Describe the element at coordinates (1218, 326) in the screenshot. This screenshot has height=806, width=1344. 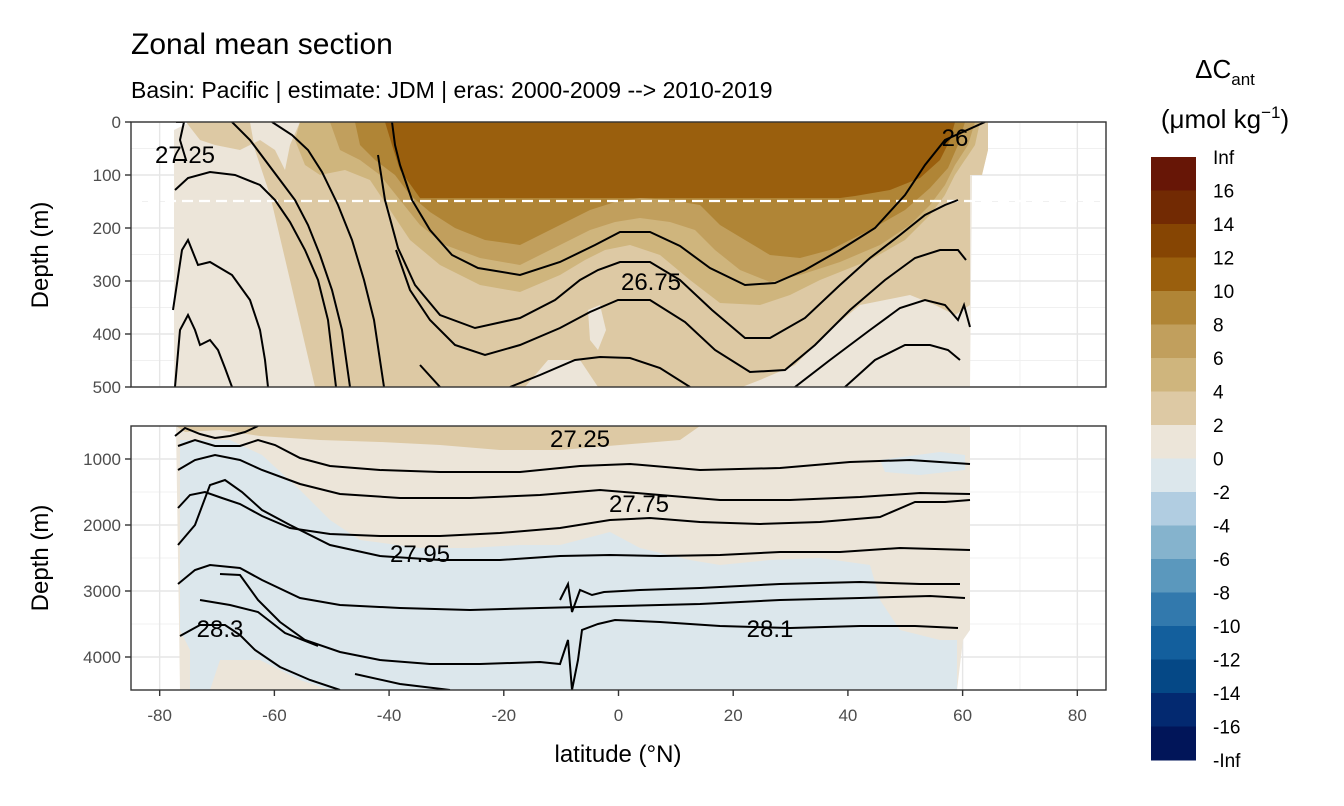
I see `colorbar-label: 8` at that location.